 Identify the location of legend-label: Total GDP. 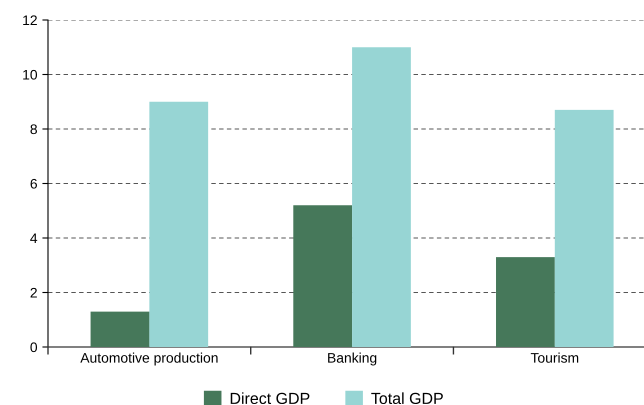
(407, 398).